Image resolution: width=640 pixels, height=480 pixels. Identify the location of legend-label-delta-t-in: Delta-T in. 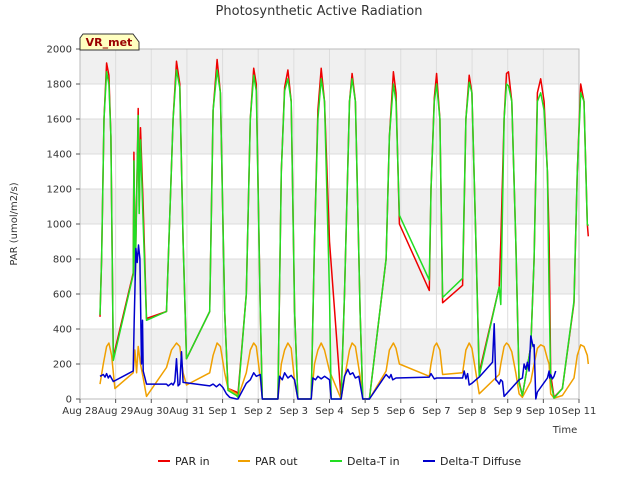
(373, 461).